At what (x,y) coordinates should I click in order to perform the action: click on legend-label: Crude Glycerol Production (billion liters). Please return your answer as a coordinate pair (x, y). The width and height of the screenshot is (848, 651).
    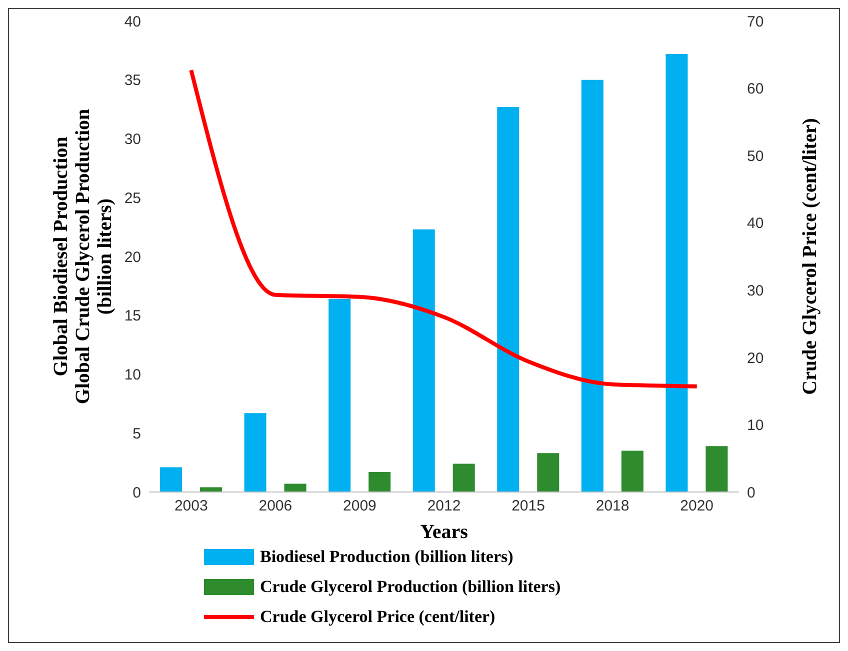
    Looking at the image, I should click on (410, 587).